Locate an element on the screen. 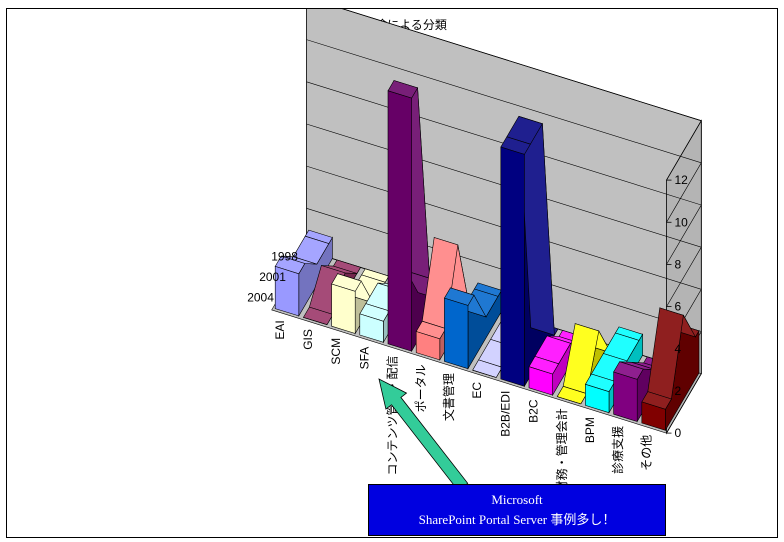 The image size is (784, 542). category-label: その他 is located at coordinates (646, 453).